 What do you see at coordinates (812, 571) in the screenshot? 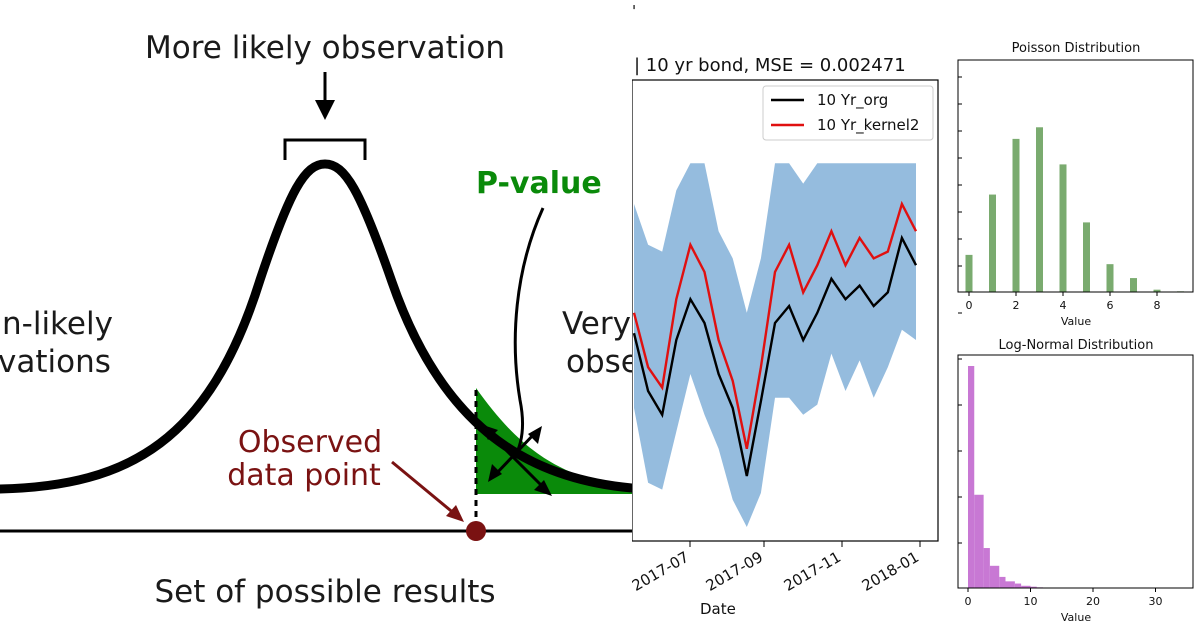
I see `bond-xtick-label: 2017-11` at bounding box center [812, 571].